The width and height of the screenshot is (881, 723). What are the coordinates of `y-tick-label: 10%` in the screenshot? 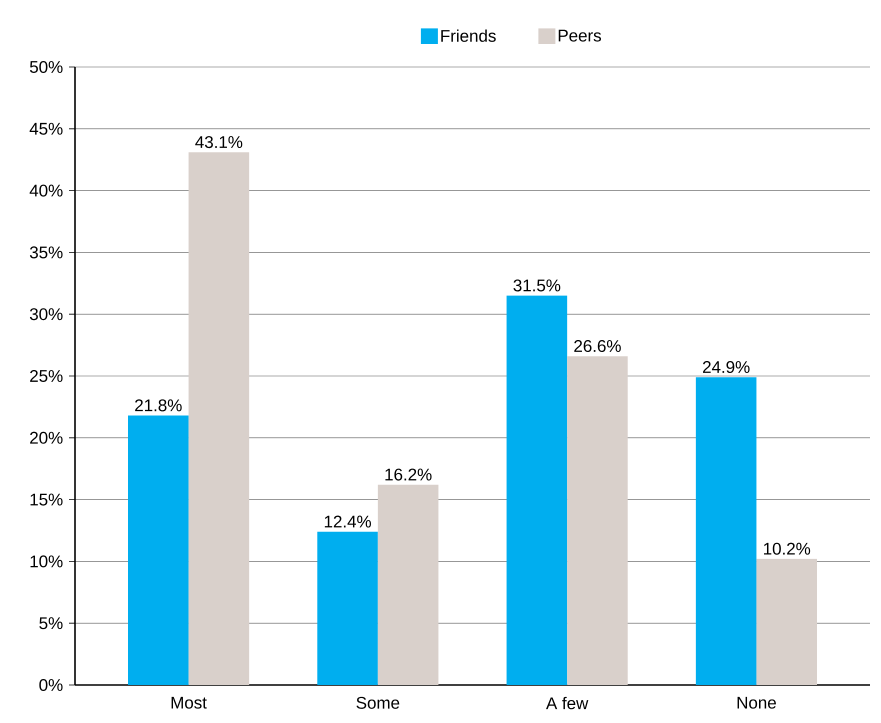 It's located at (46, 561).